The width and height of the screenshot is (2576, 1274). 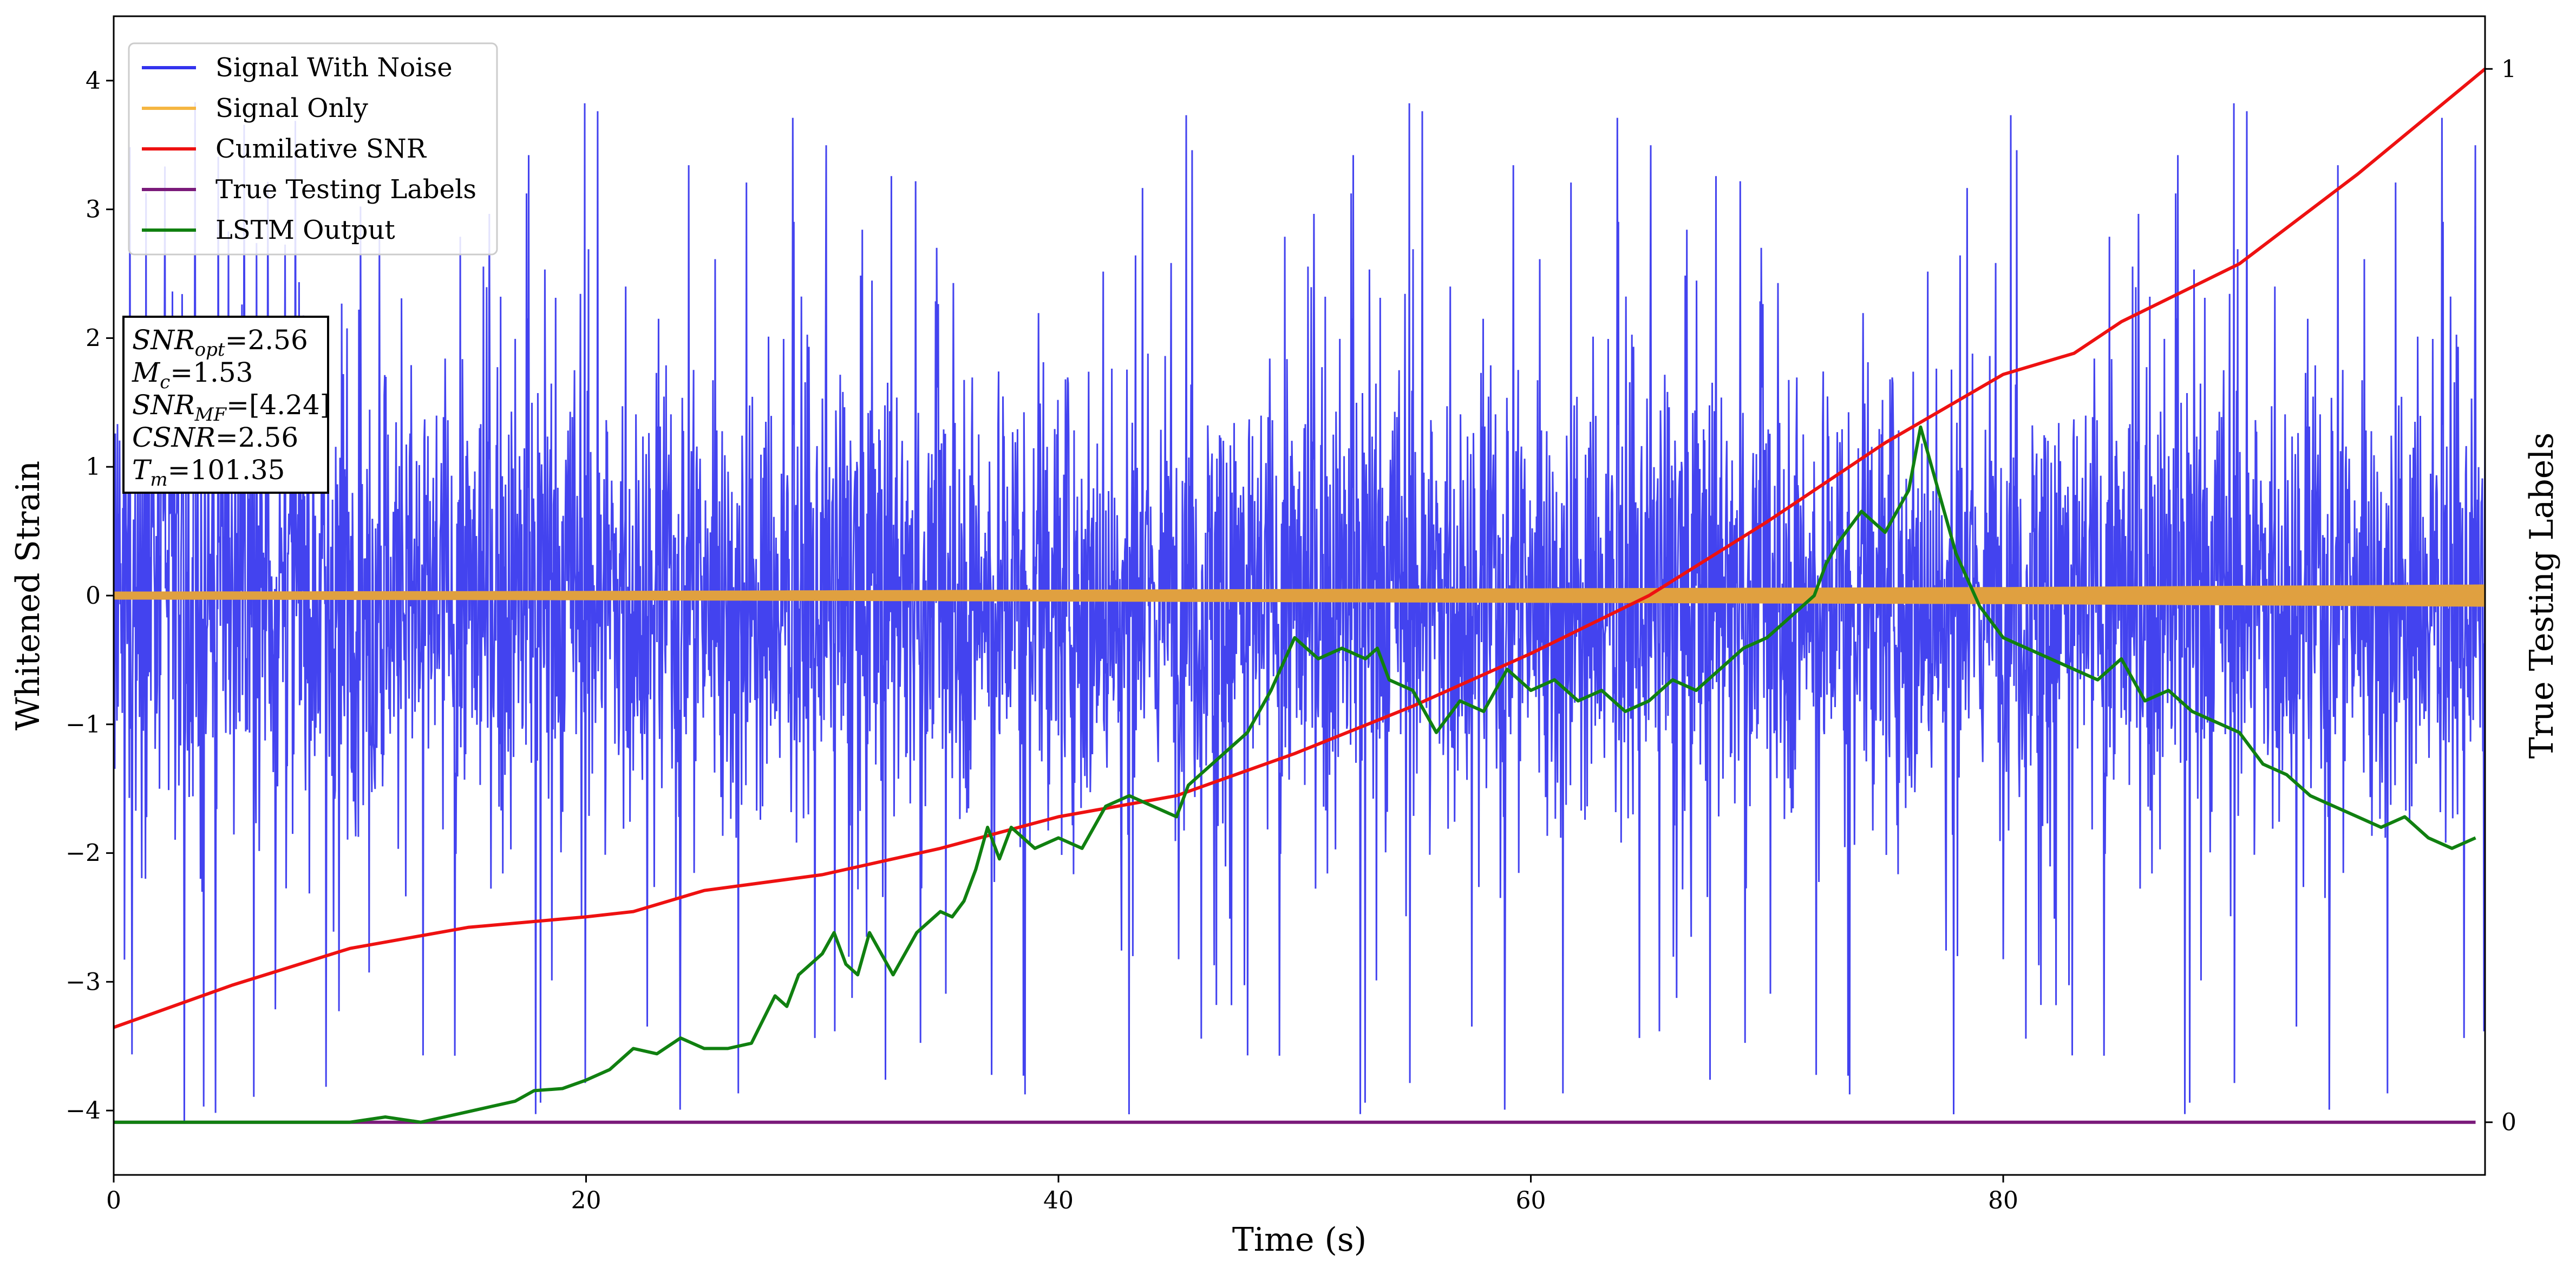 I want to click on y-right-tick-label: 0, so click(x=2508, y=1122).